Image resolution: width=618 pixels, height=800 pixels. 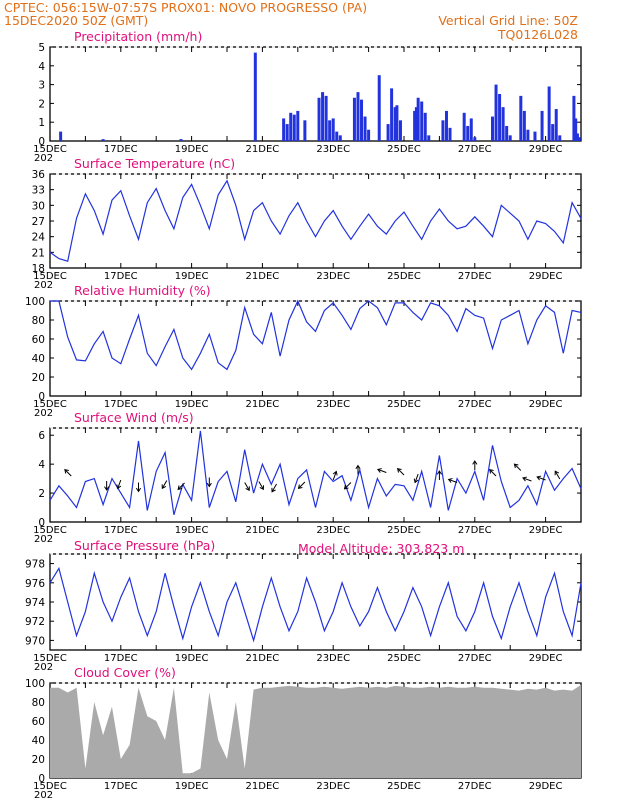 I want to click on panel-title: Cloud Cover (%), so click(x=125, y=672).